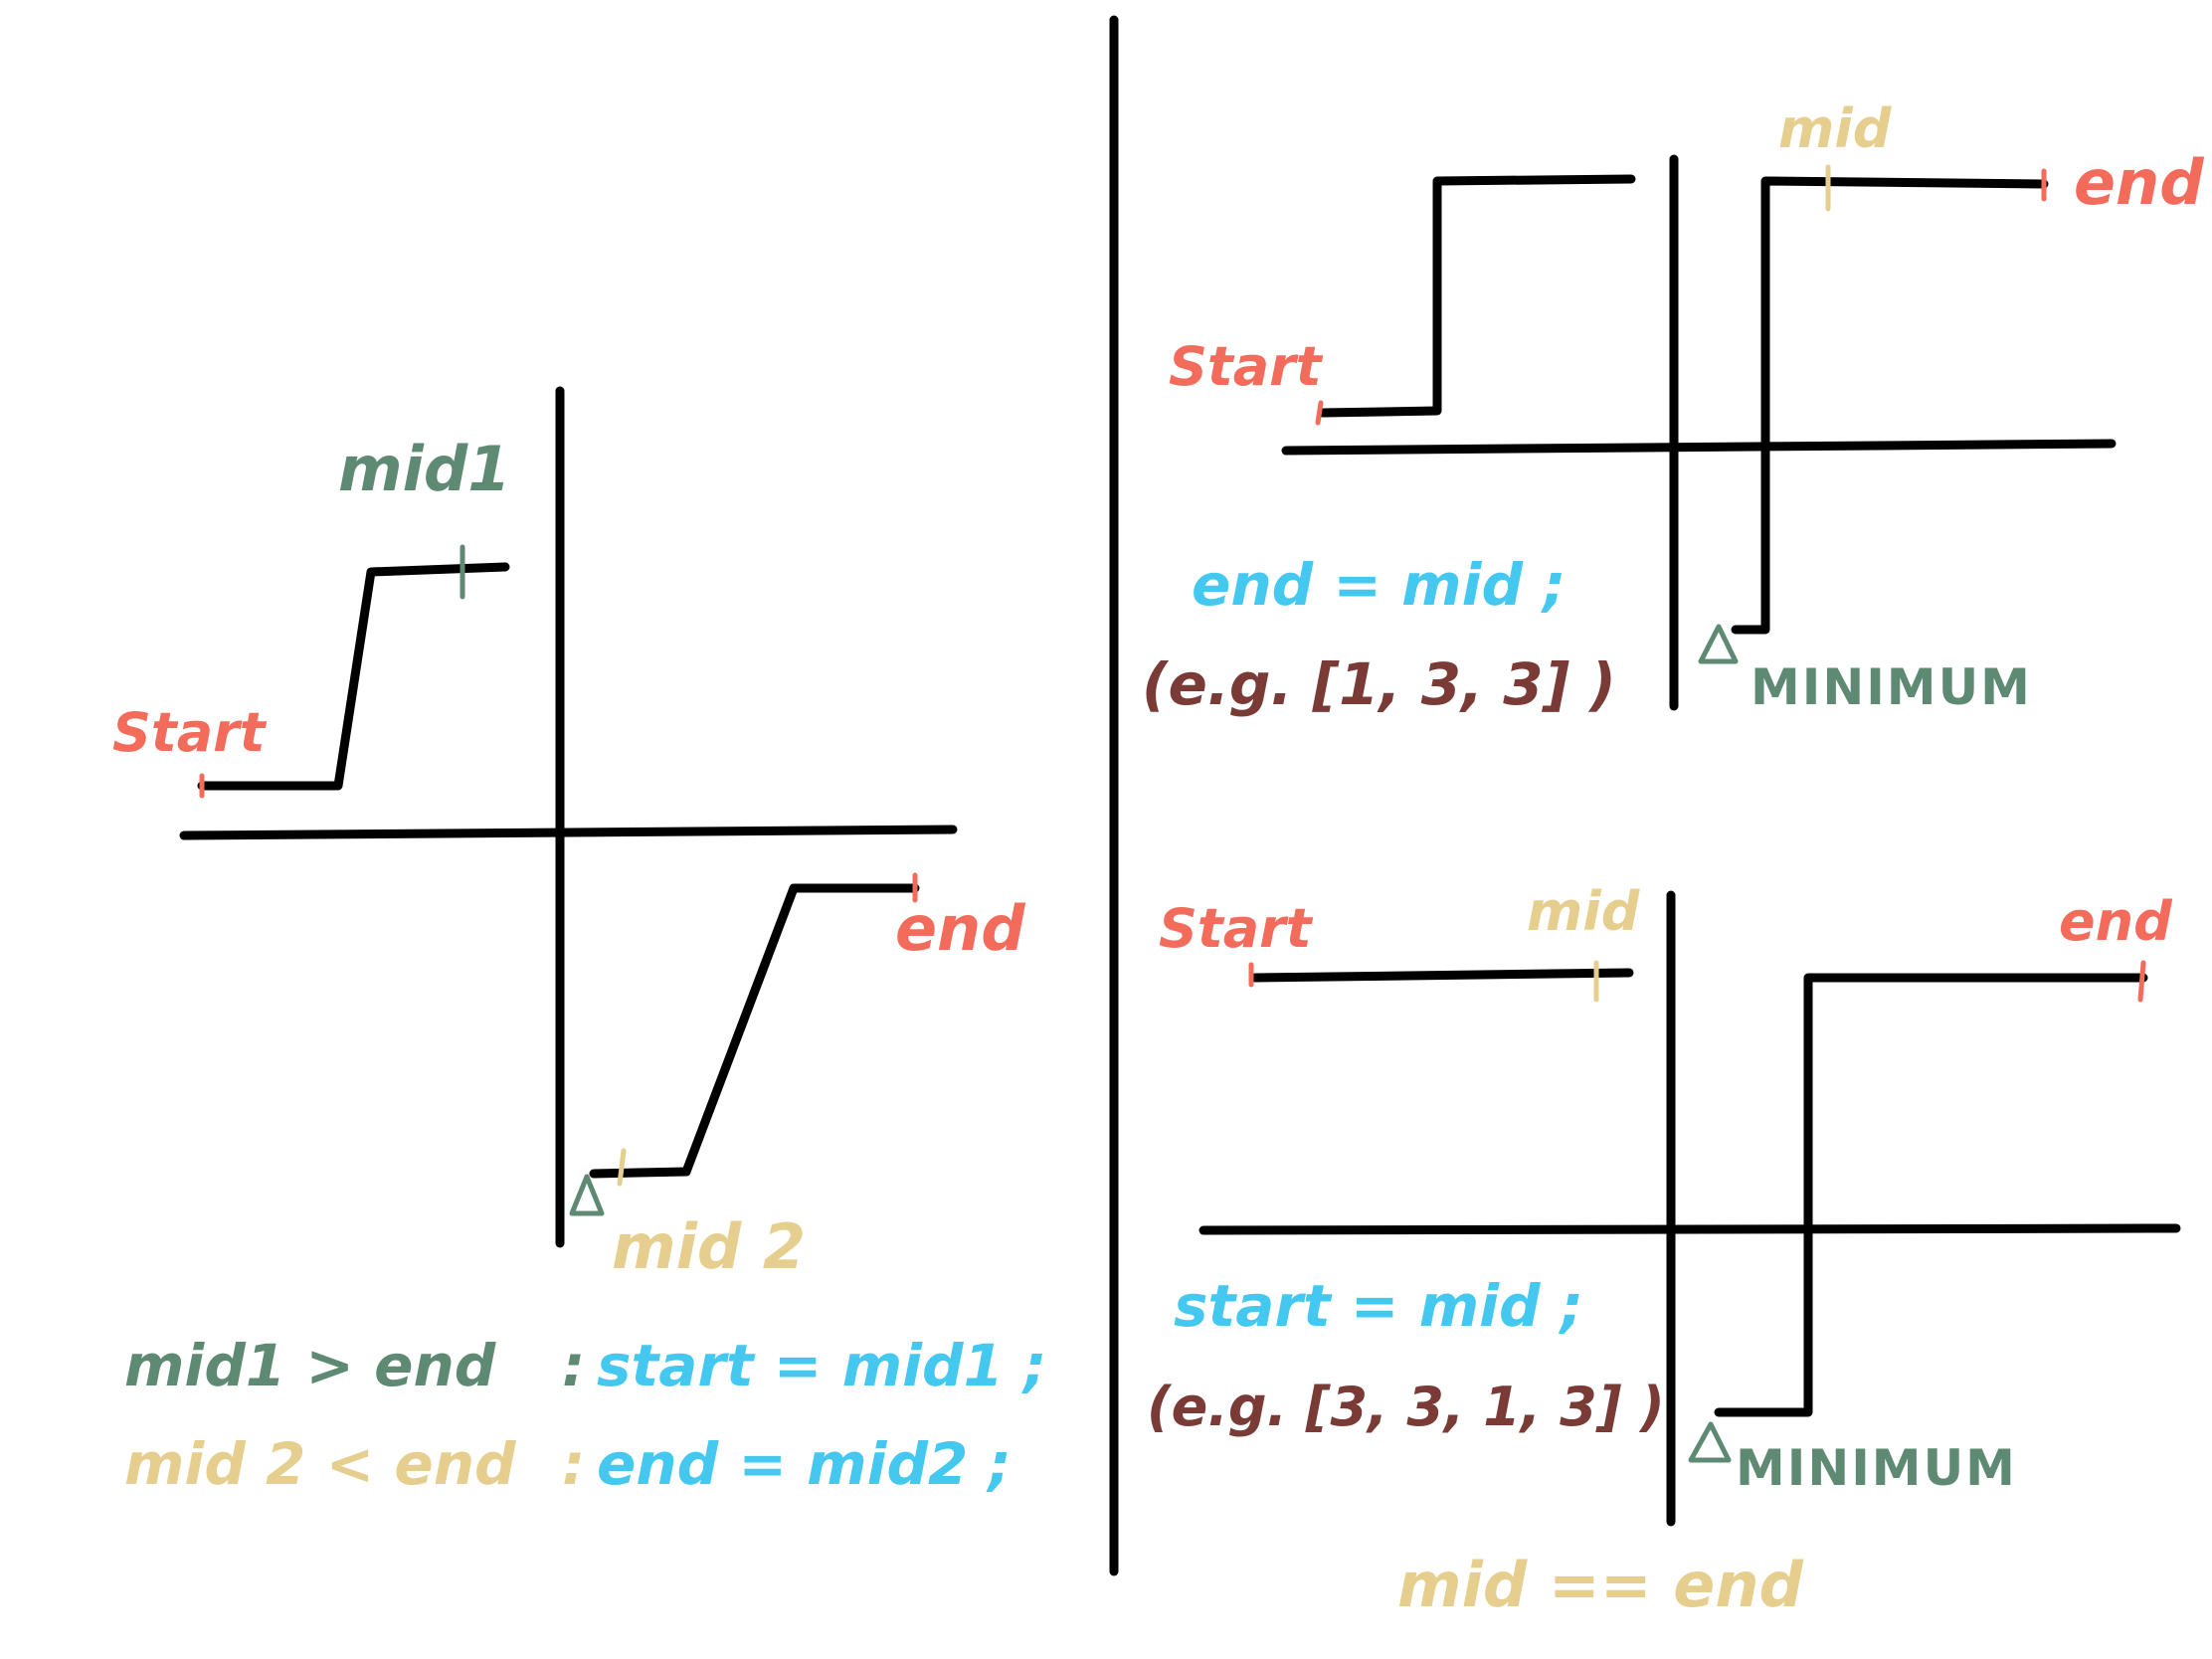  I want to click on br-rule: start = mid ;, so click(1378, 1306).